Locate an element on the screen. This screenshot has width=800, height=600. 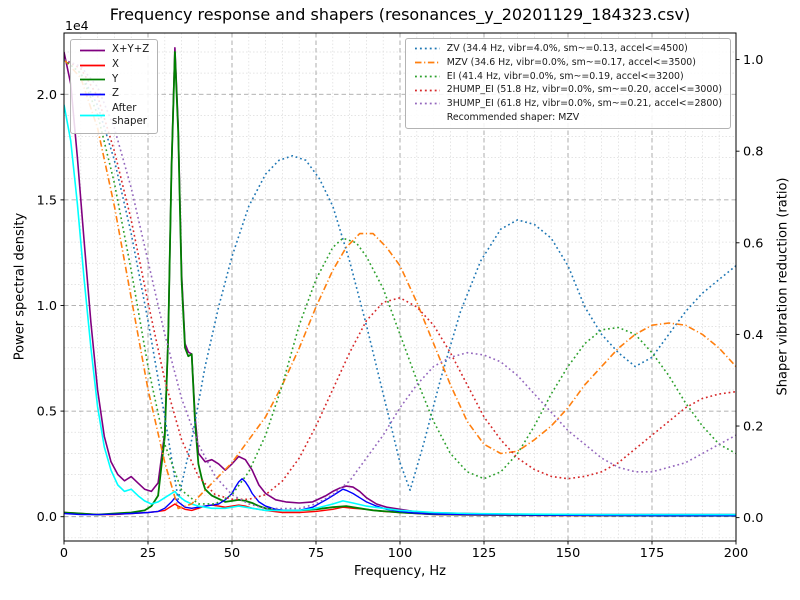
y-left-tick-label: 0.0 is located at coordinates (47, 517).